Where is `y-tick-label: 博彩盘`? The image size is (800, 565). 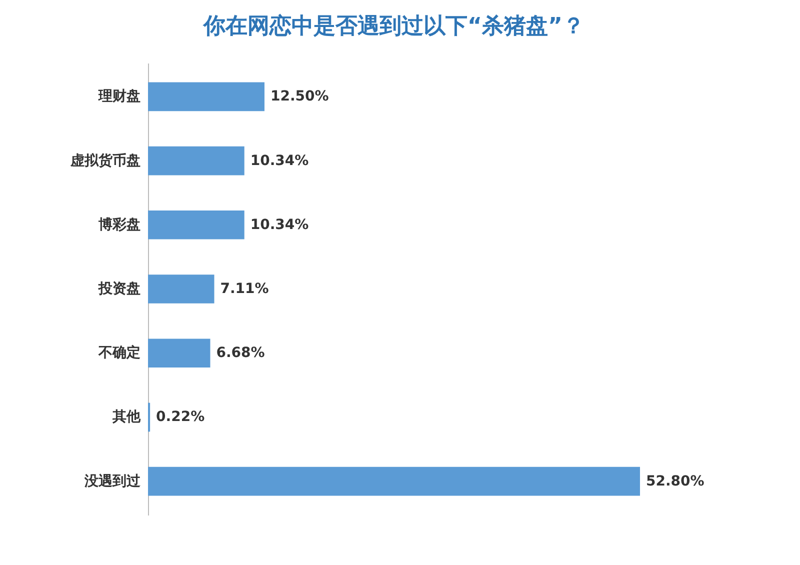
y-tick-label: 博彩盘 is located at coordinates (119, 224).